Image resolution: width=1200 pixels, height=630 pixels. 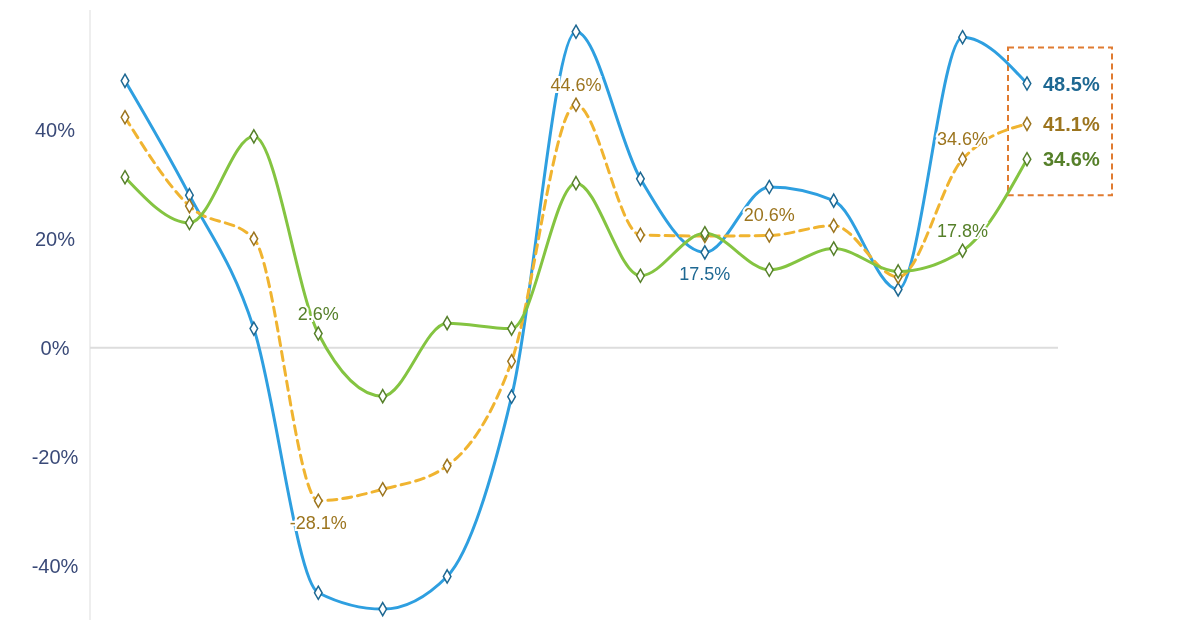 What do you see at coordinates (55, 565) in the screenshot?
I see `y-tick-label: -40%` at bounding box center [55, 565].